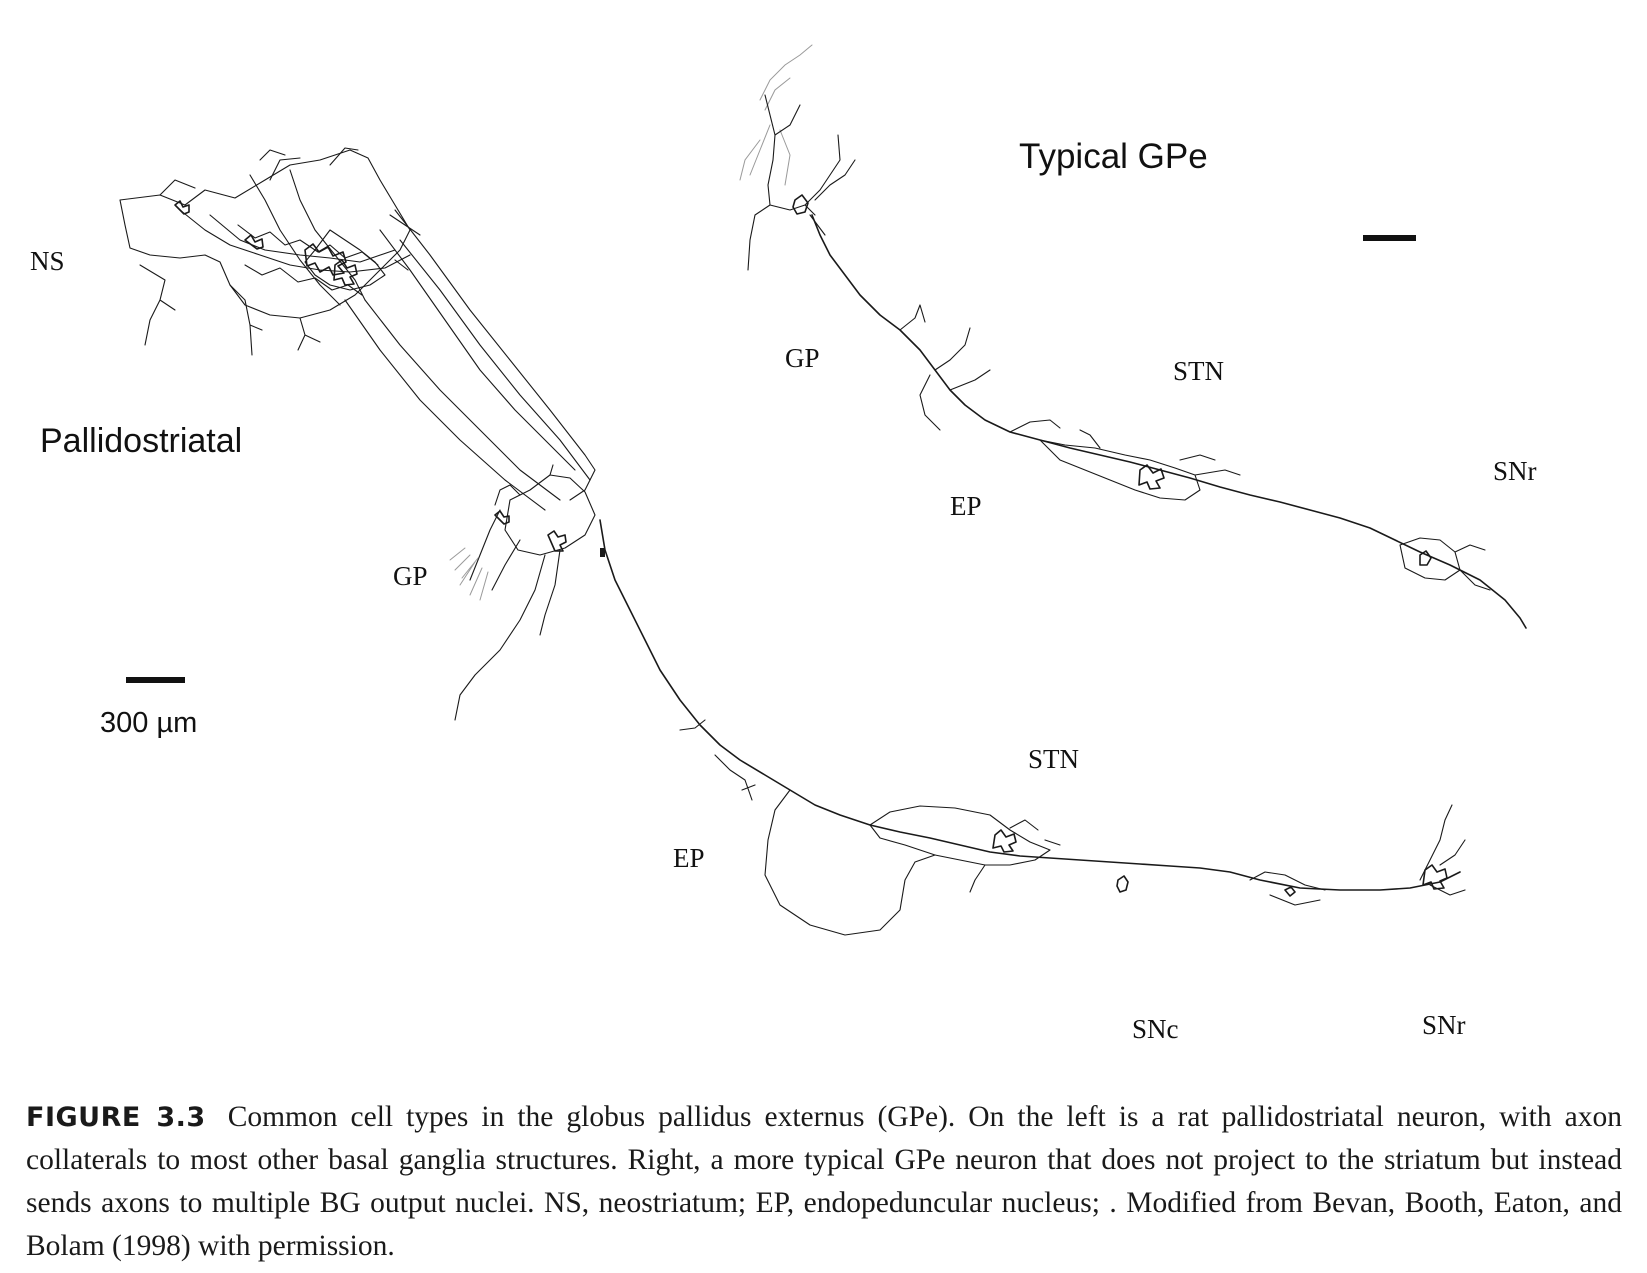 This screenshot has height=1273, width=1647. I want to click on region-label-right-stn: STN, so click(1198, 371).